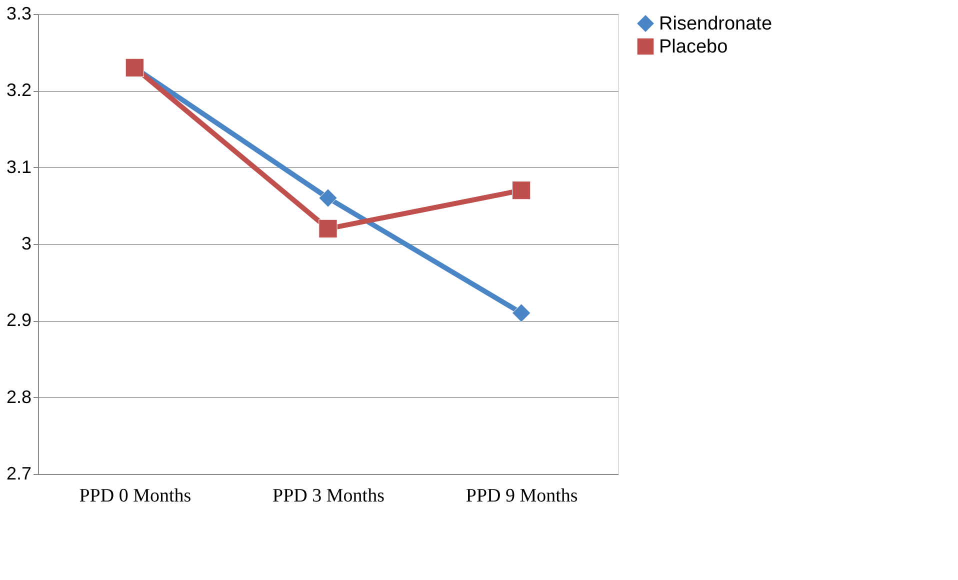  Describe the element at coordinates (19, 90) in the screenshot. I see `y-tick-label: 3.2` at that location.